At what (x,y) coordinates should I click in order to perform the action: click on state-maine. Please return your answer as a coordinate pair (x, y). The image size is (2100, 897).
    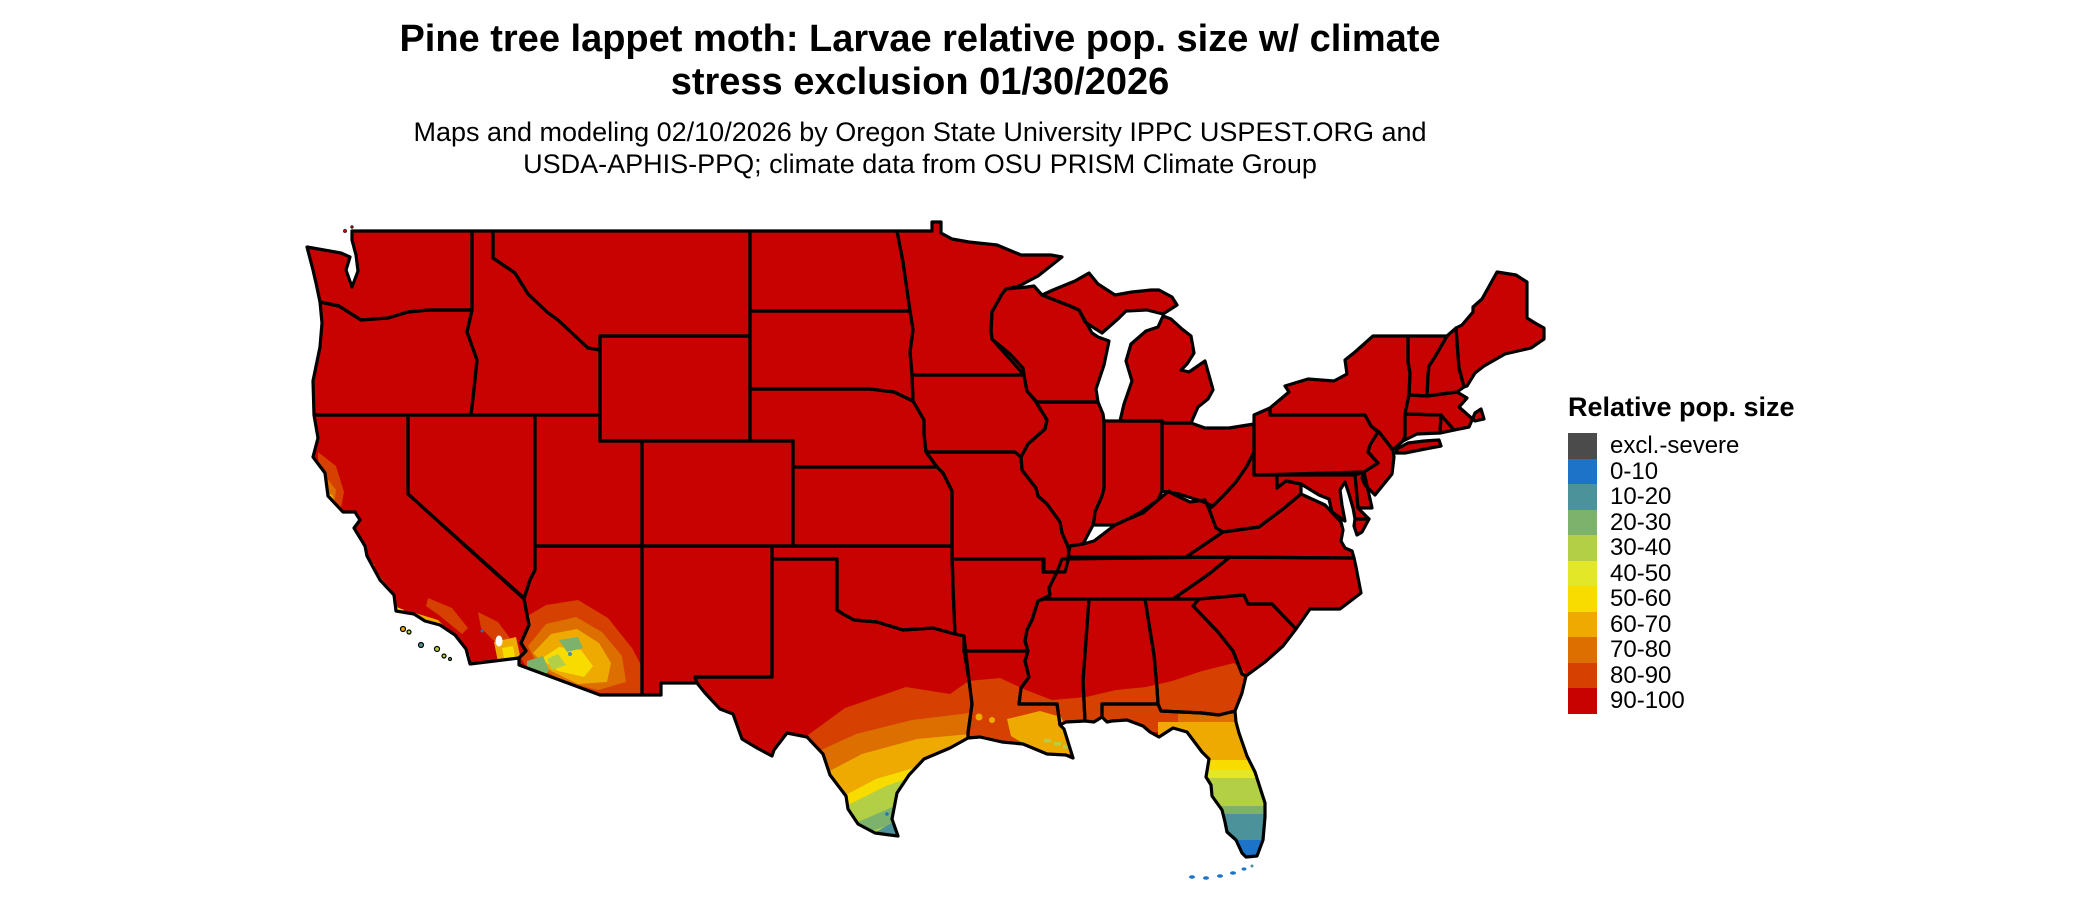
    Looking at the image, I should click on (1500, 329).